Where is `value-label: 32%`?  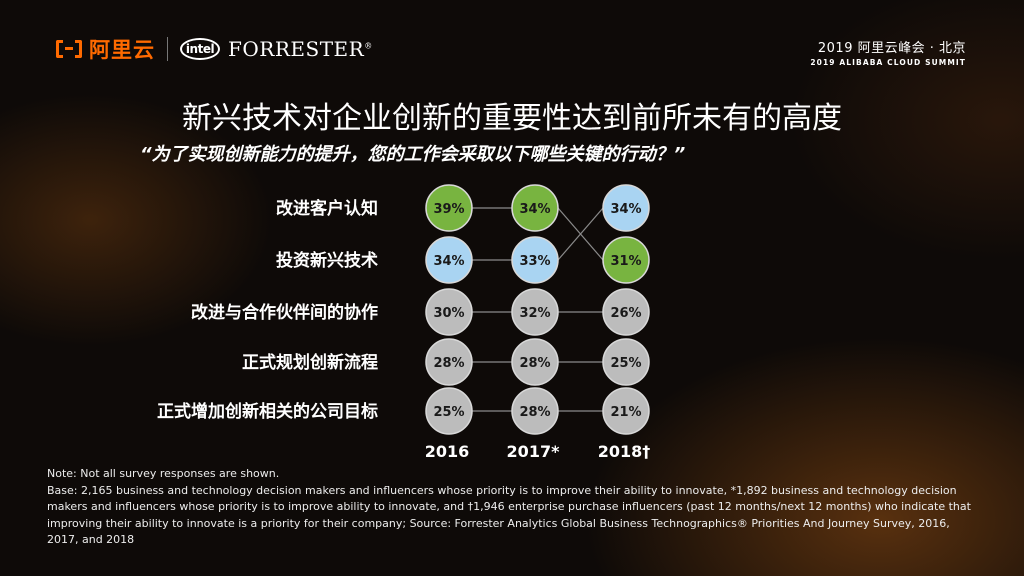 value-label: 32% is located at coordinates (534, 313).